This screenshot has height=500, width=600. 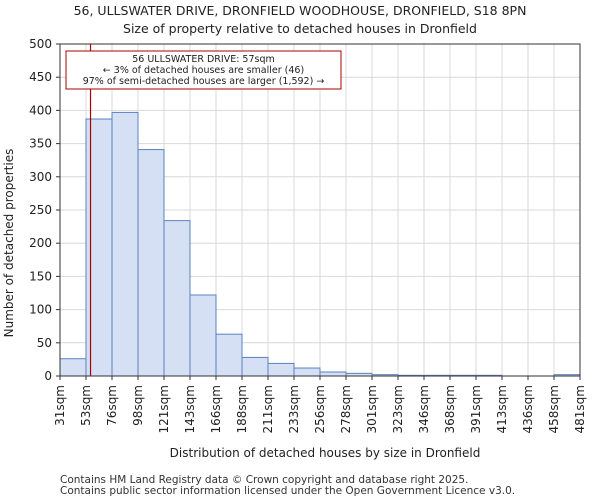 What do you see at coordinates (40, 44) in the screenshot?
I see `y-tick-label-10: 500` at bounding box center [40, 44].